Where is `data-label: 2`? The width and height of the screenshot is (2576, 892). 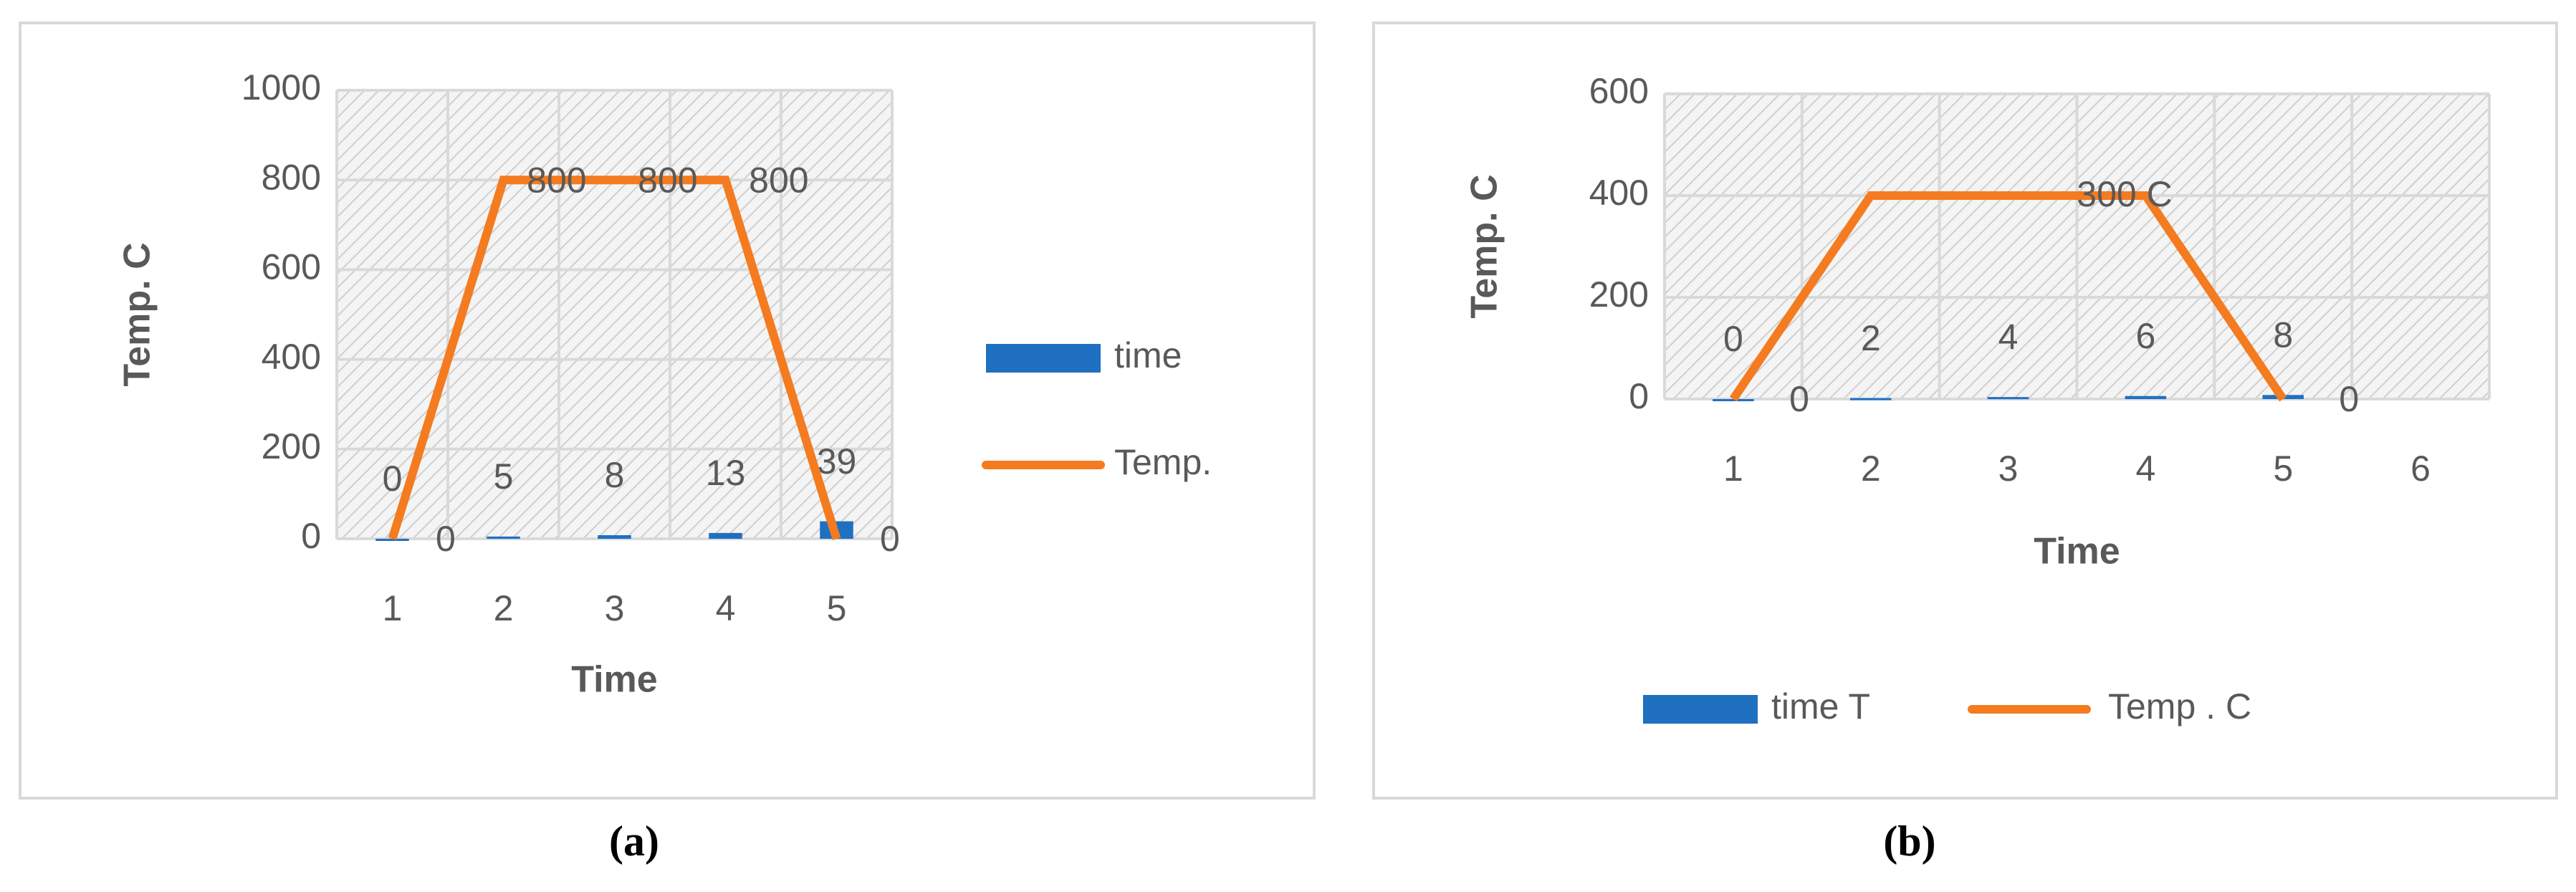 data-label: 2 is located at coordinates (1871, 338).